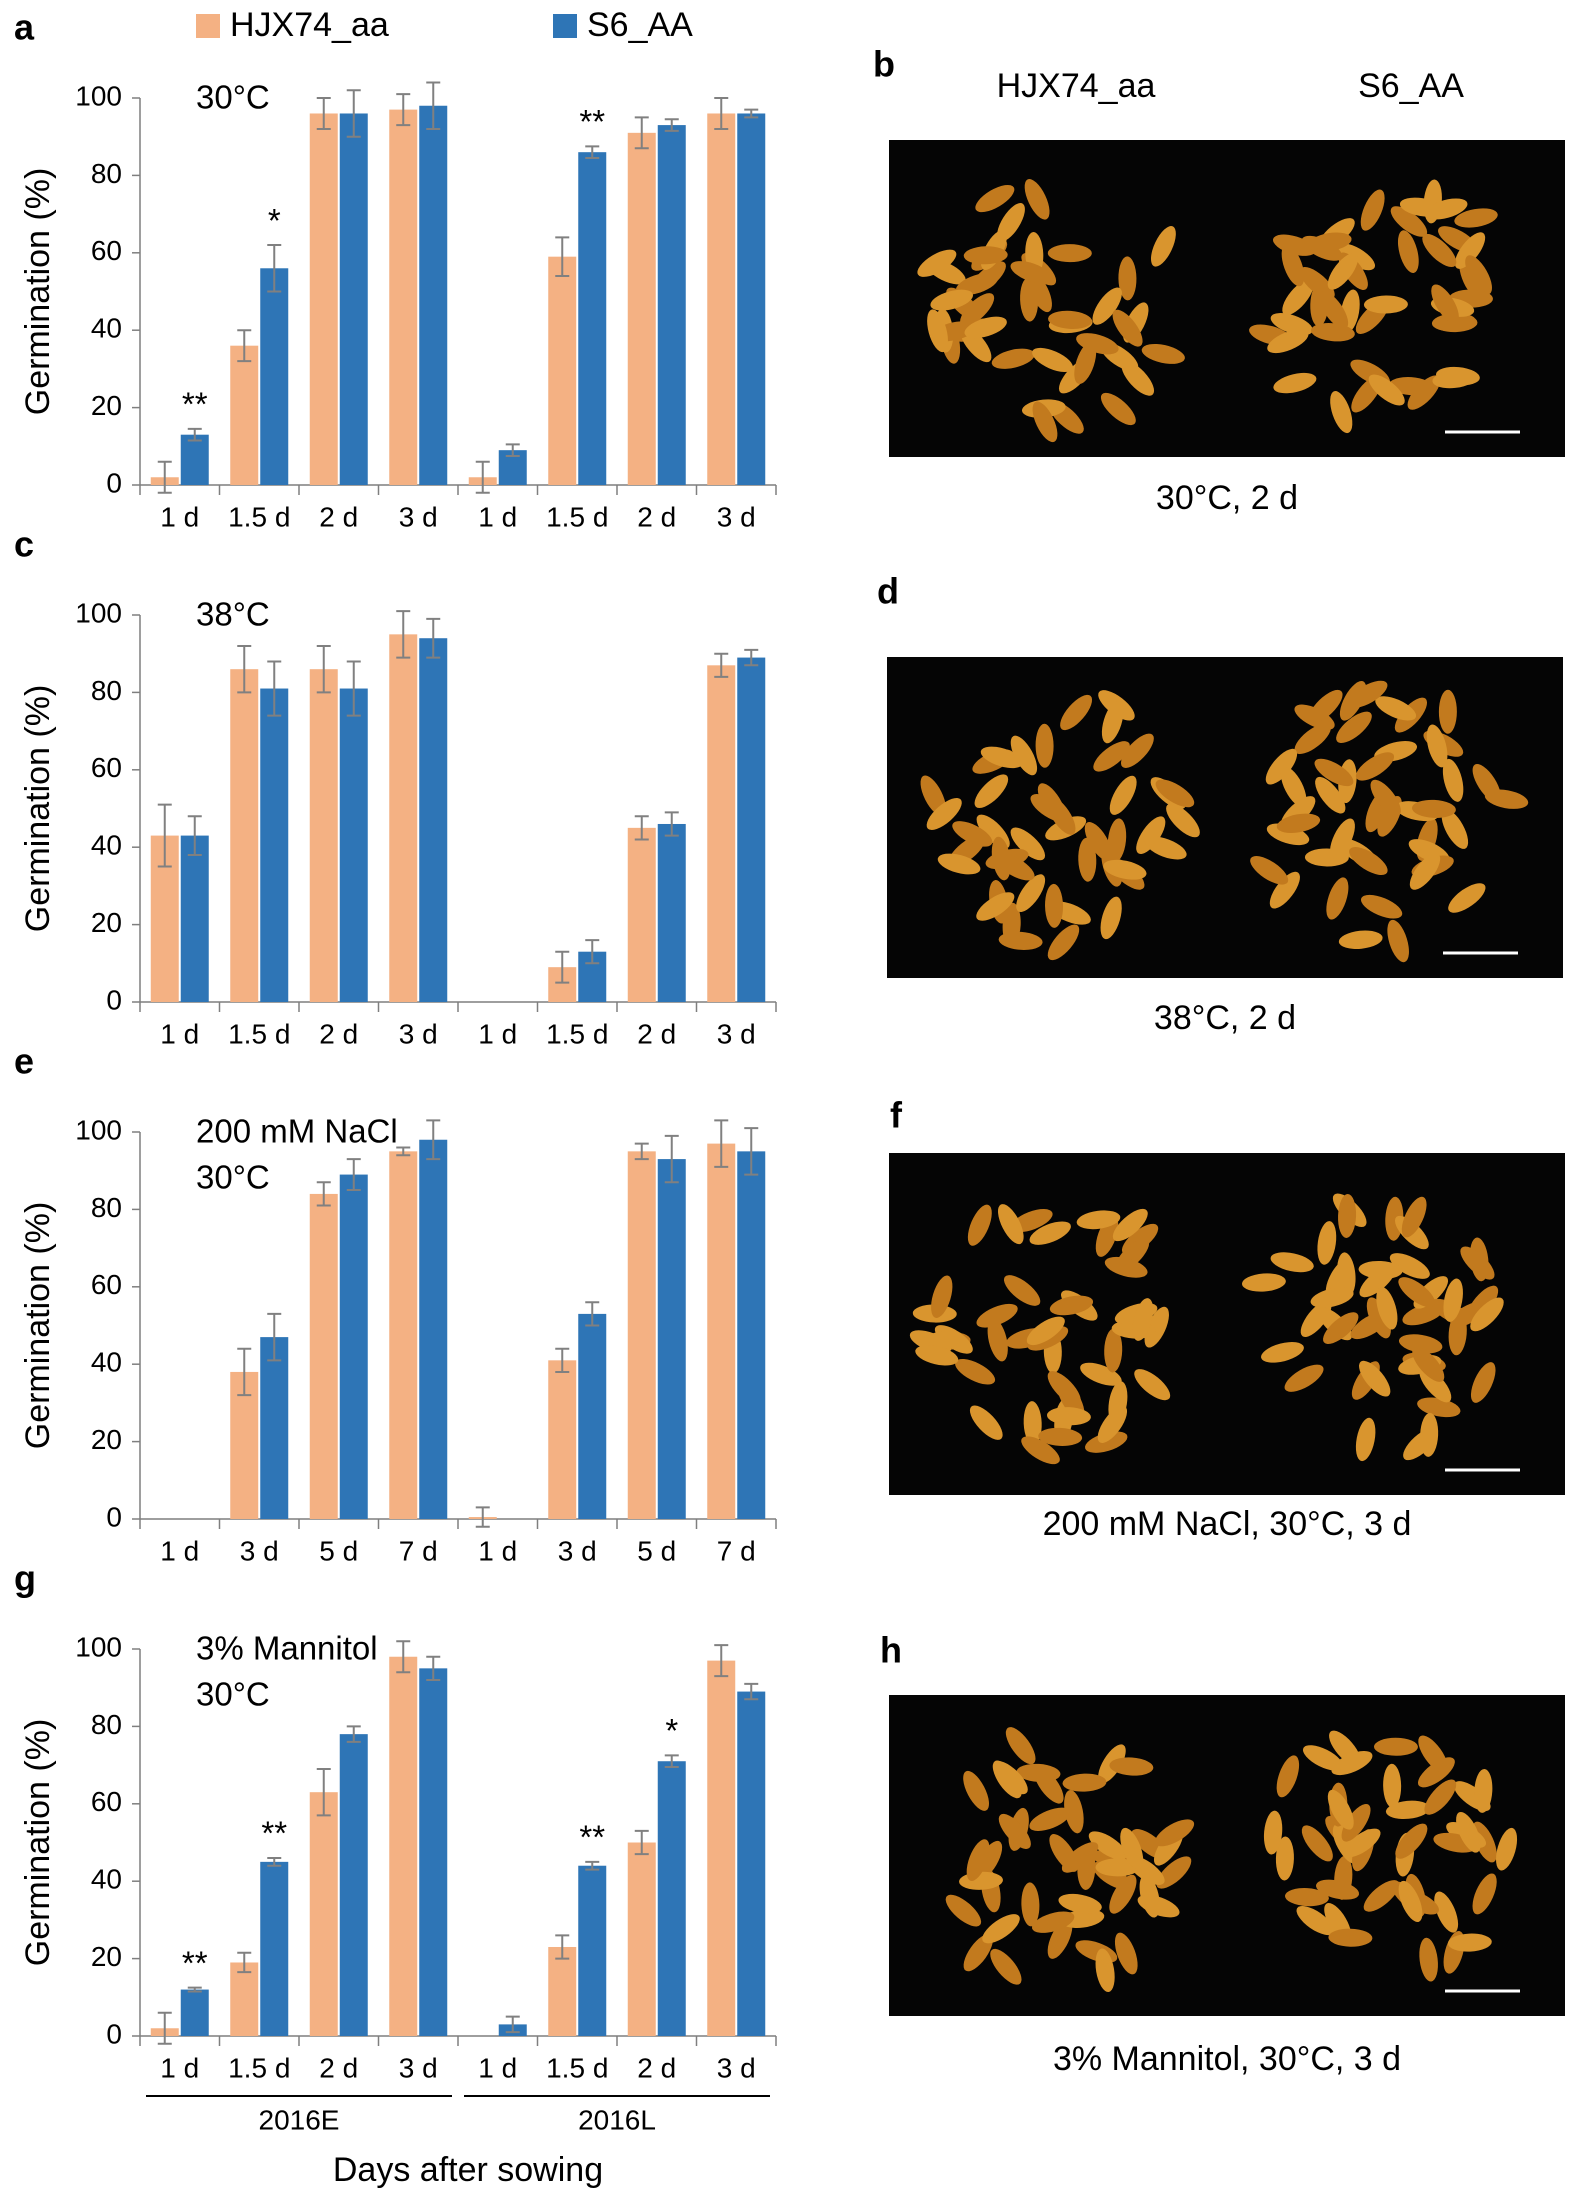 The height and width of the screenshot is (2204, 1593). What do you see at coordinates (468, 2170) in the screenshot?
I see `x-axis-label: Days after sowing` at bounding box center [468, 2170].